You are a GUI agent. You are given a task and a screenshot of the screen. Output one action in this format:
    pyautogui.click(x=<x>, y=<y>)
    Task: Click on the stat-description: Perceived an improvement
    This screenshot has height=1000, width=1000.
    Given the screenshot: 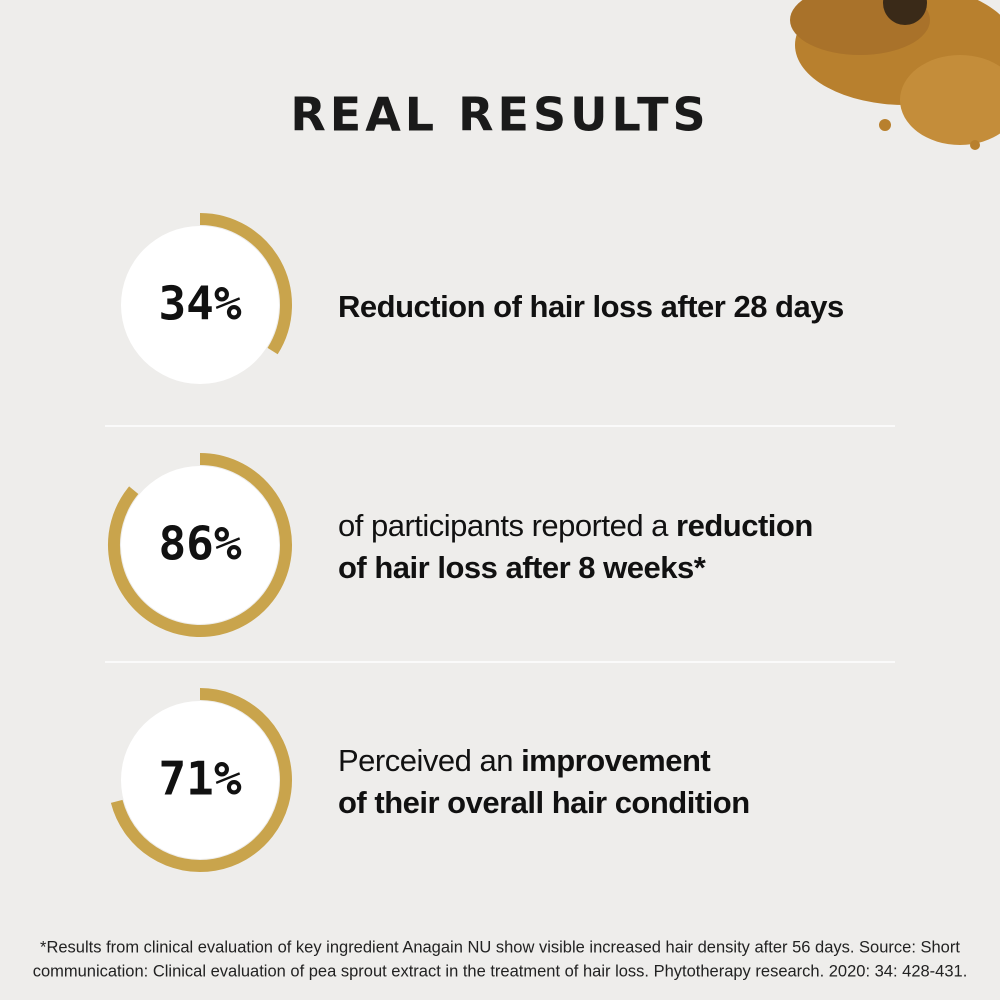 What is the action you would take?
    pyautogui.click(x=524, y=760)
    